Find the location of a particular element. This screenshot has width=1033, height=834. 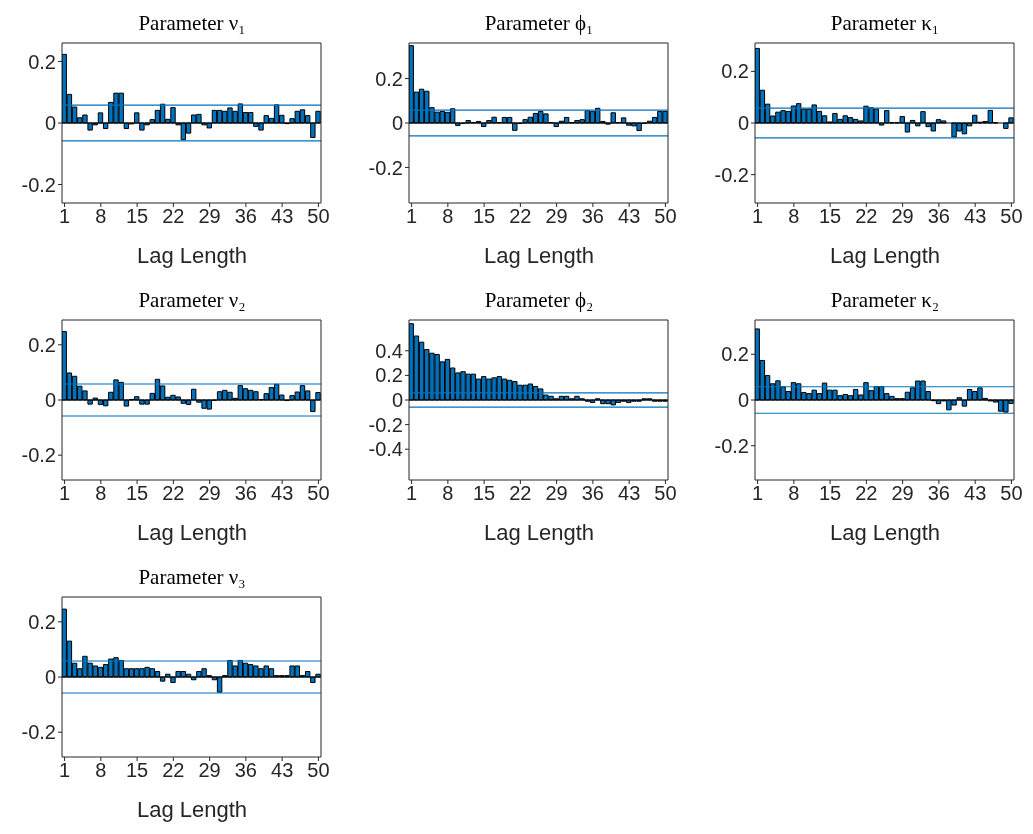

chart-title: Parameter ν₁ is located at coordinates (192, 23).